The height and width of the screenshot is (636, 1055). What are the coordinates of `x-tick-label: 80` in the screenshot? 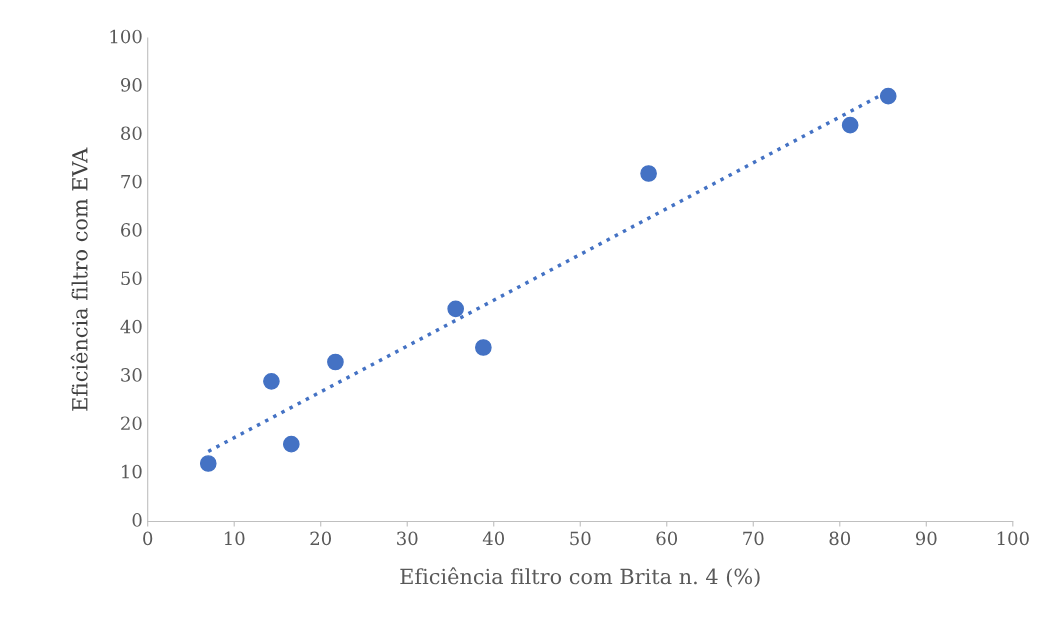 It's located at (840, 538).